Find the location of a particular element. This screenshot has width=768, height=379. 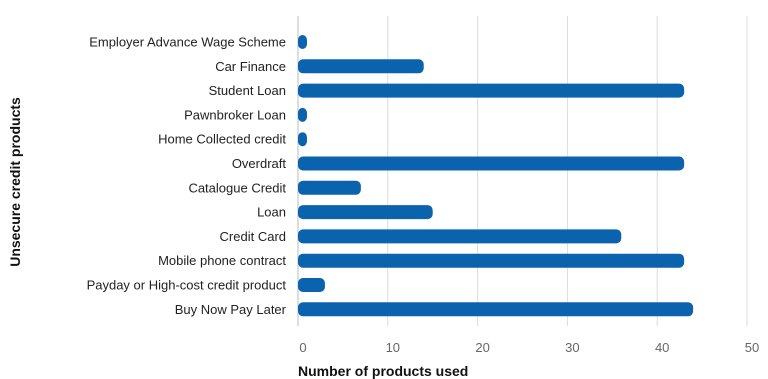

x-tick-labels: 0 10 20 30 40 50 is located at coordinates (529, 347).